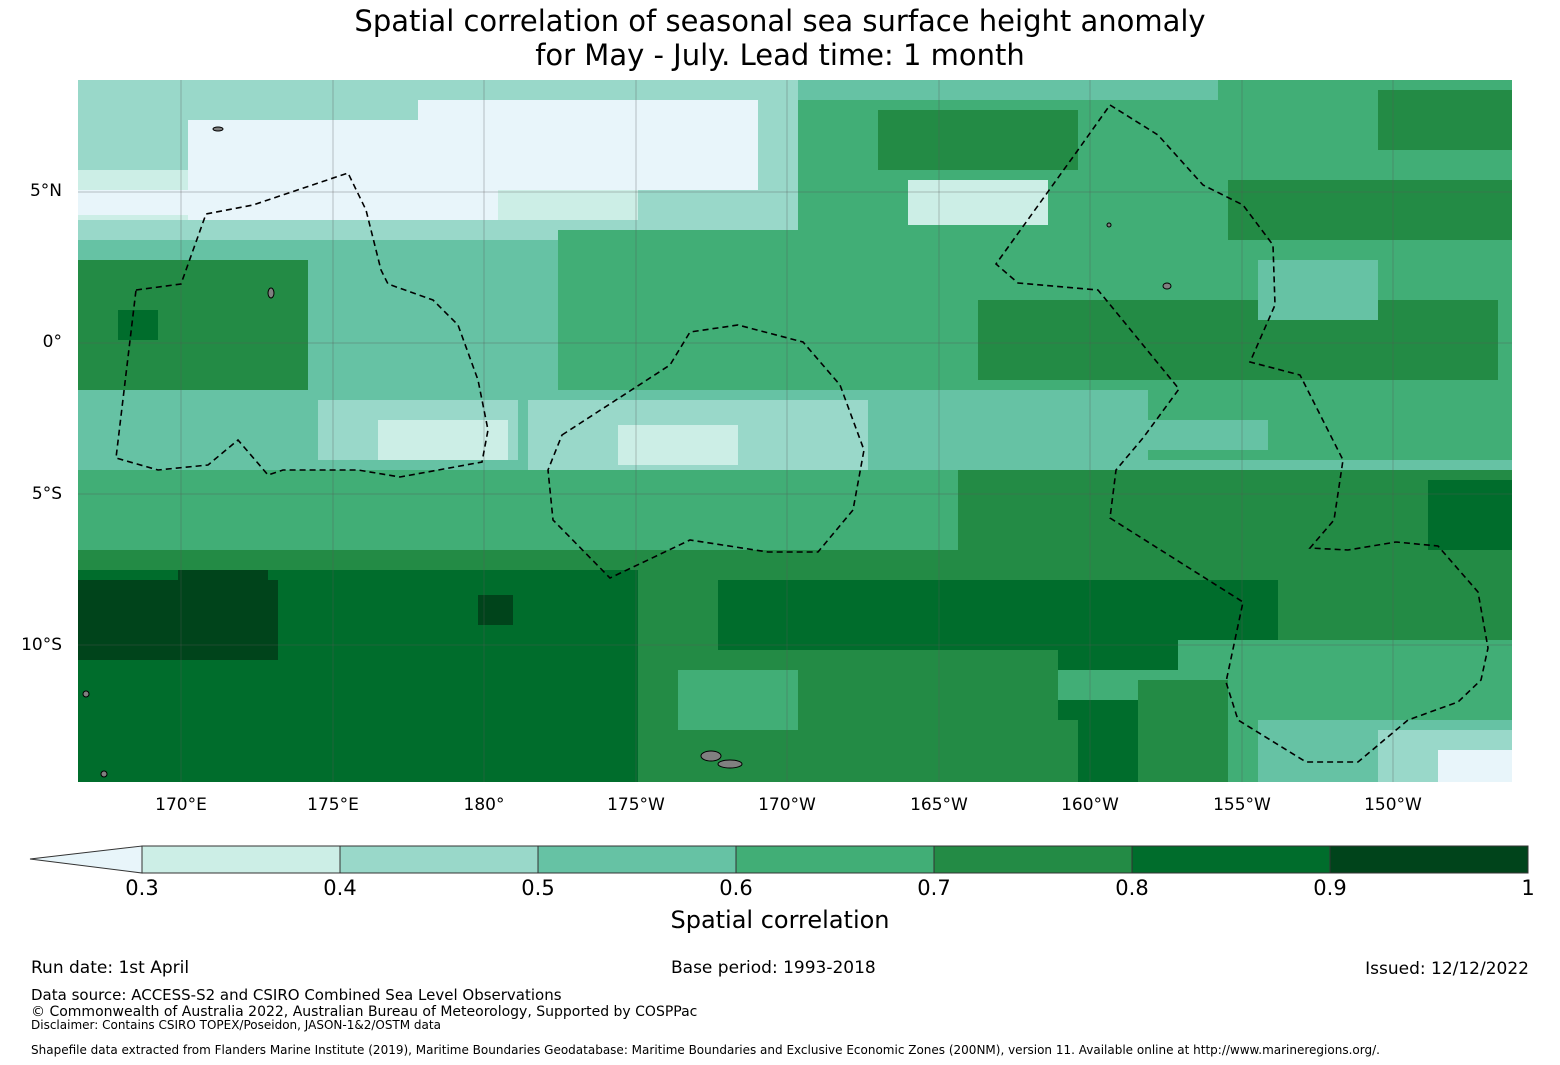 This screenshot has height=1065, width=1560. Describe the element at coordinates (52, 342) in the screenshot. I see `lat-tick: 0°` at that location.